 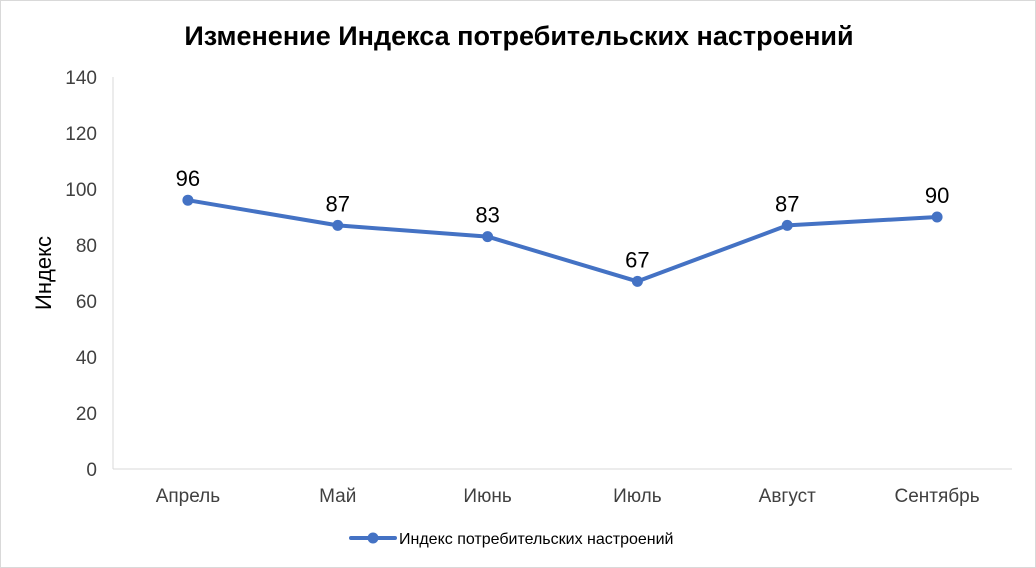 I want to click on y-tick-label: 100, so click(x=81, y=190).